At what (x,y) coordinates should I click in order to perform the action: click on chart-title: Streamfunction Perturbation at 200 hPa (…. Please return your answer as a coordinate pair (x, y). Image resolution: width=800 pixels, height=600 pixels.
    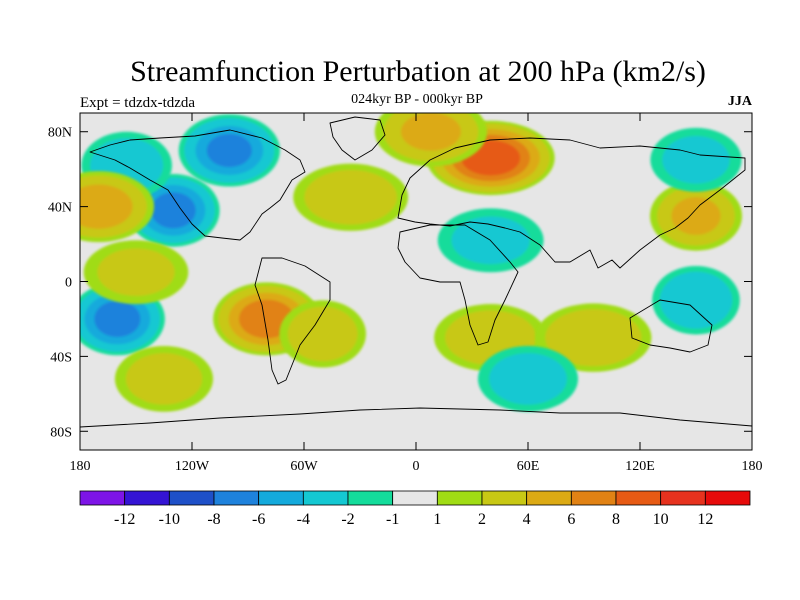
    Looking at the image, I should click on (418, 71).